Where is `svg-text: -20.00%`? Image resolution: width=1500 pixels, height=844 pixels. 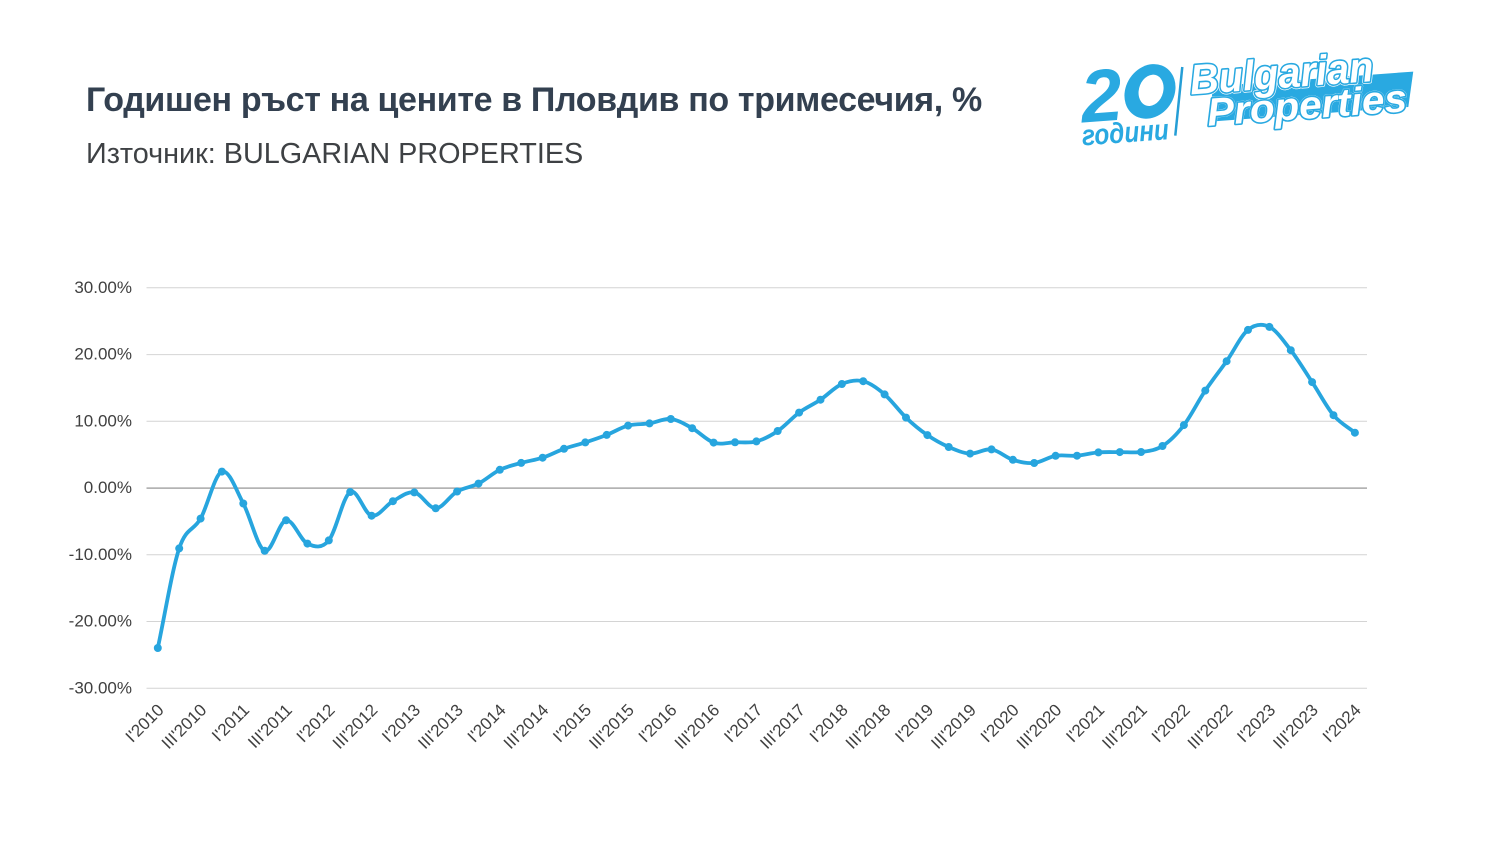 svg-text: -20.00% is located at coordinates (100, 621).